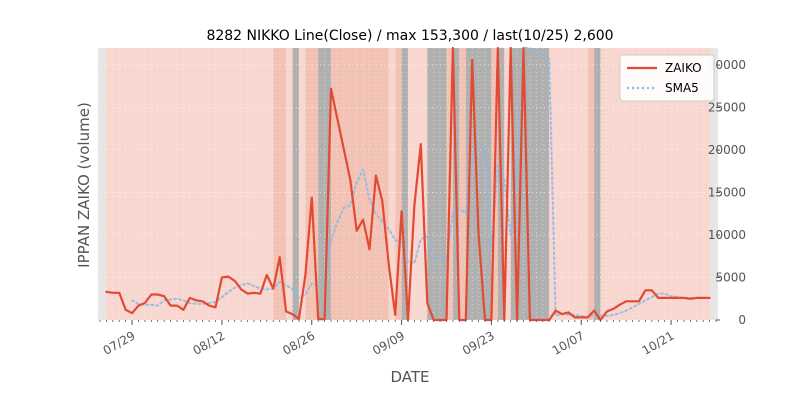 The width and height of the screenshot is (800, 400). I want to click on y-tick-label: 15000, so click(727, 193).